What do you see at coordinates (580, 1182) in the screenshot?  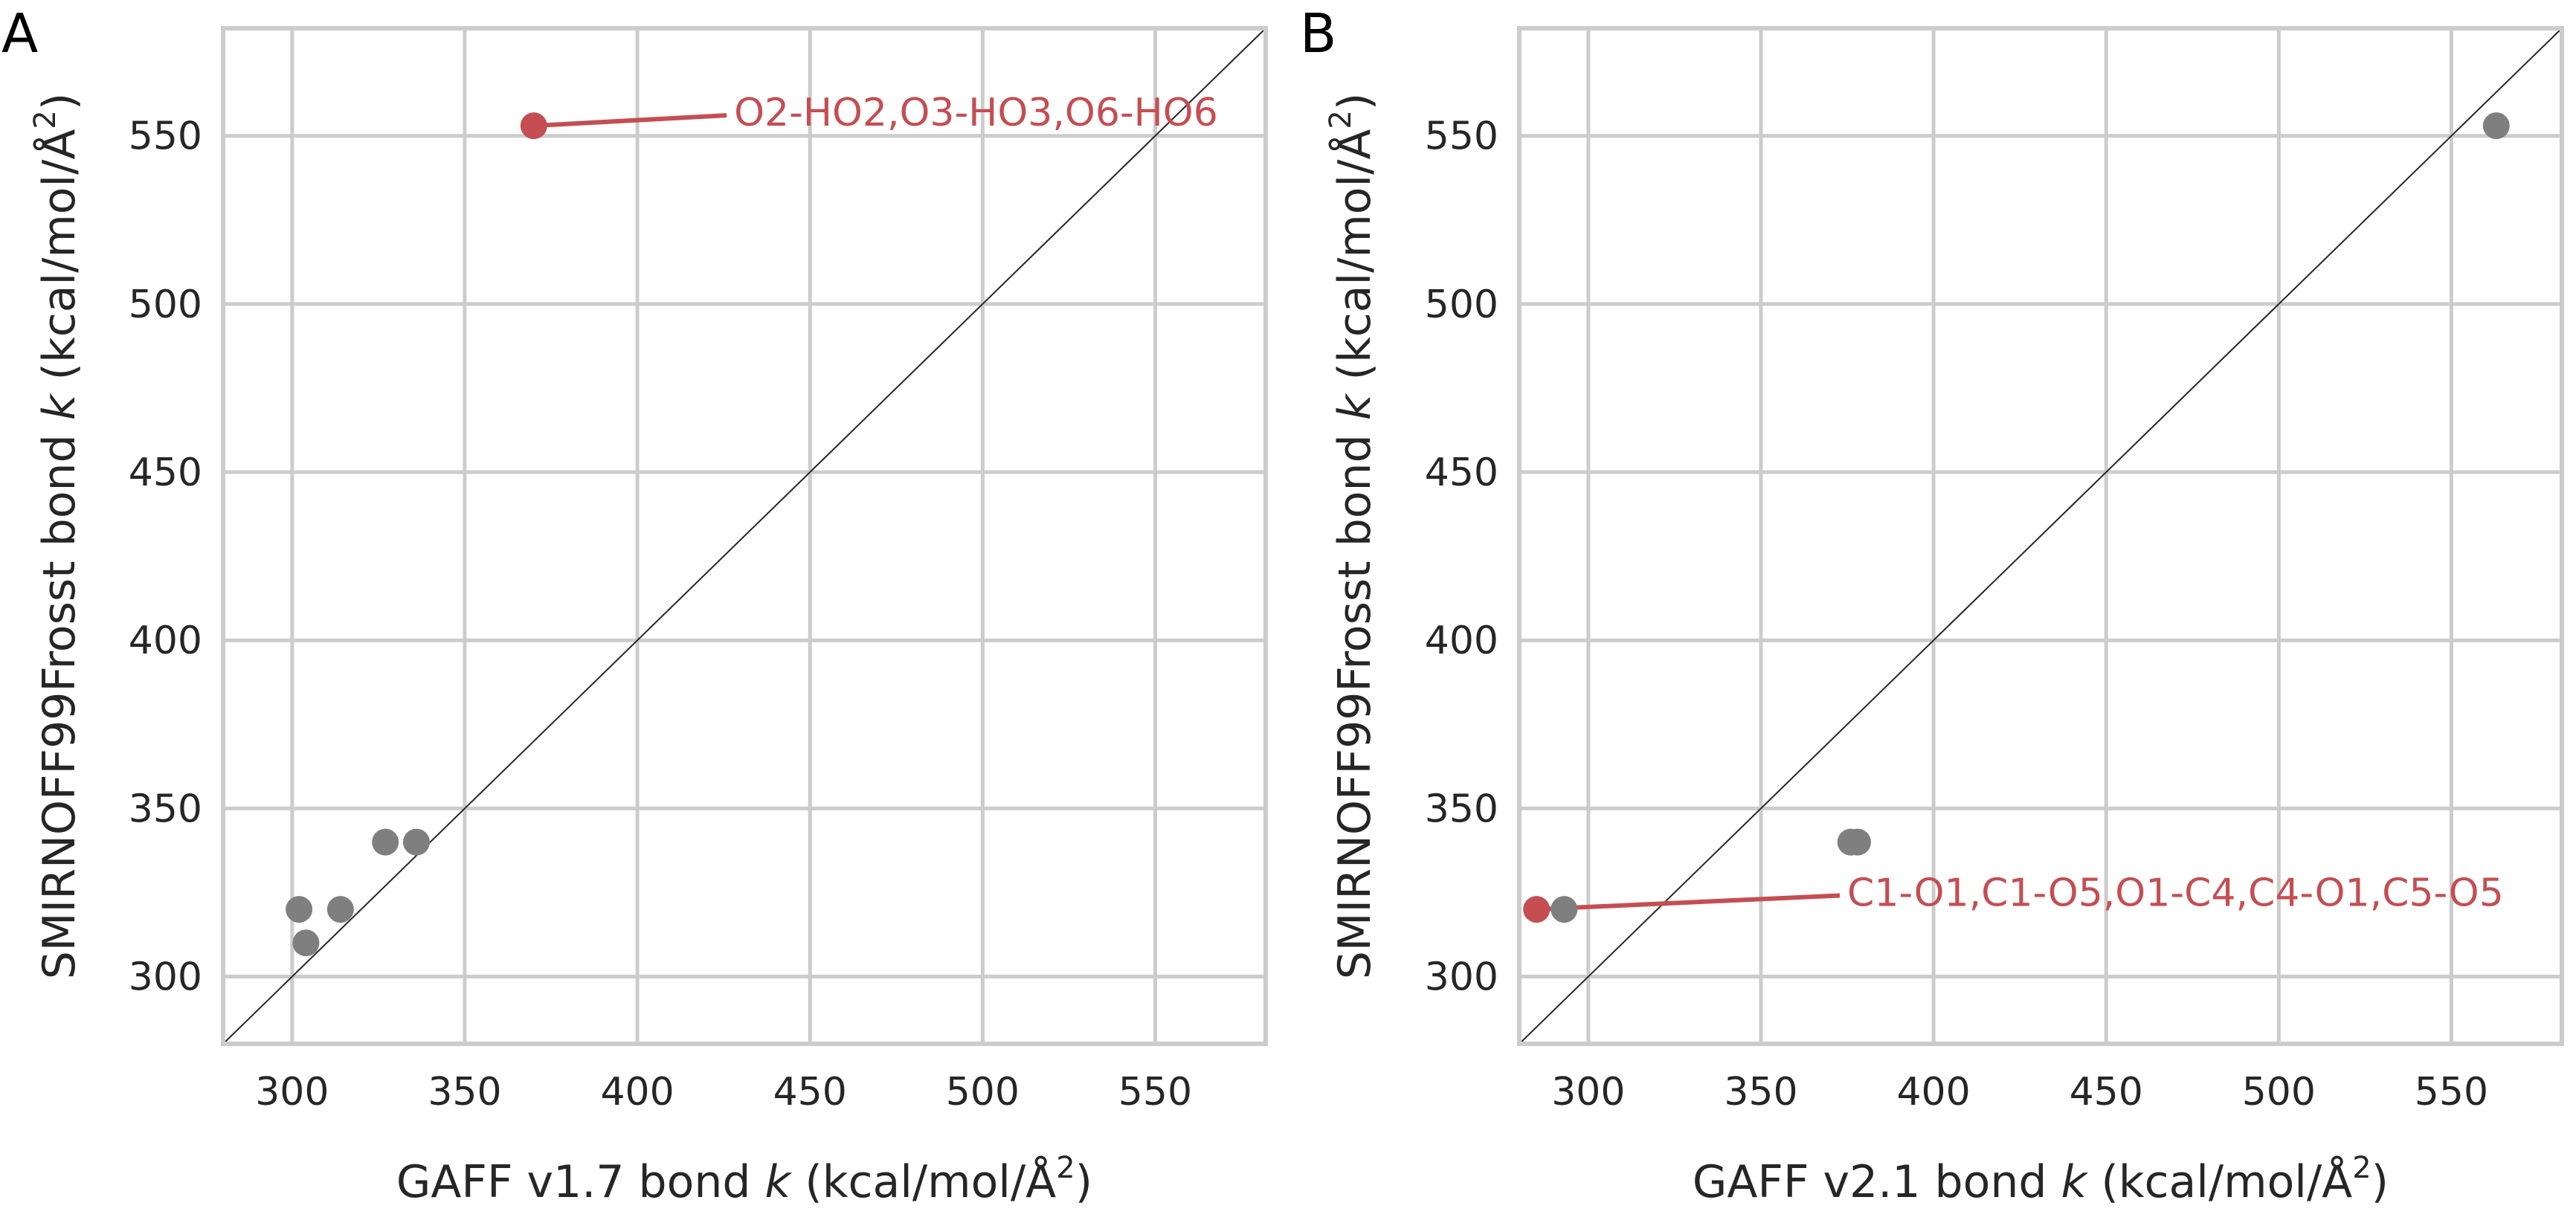 I see `x-axis-label-text: GAFF v1.7 bond` at bounding box center [580, 1182].